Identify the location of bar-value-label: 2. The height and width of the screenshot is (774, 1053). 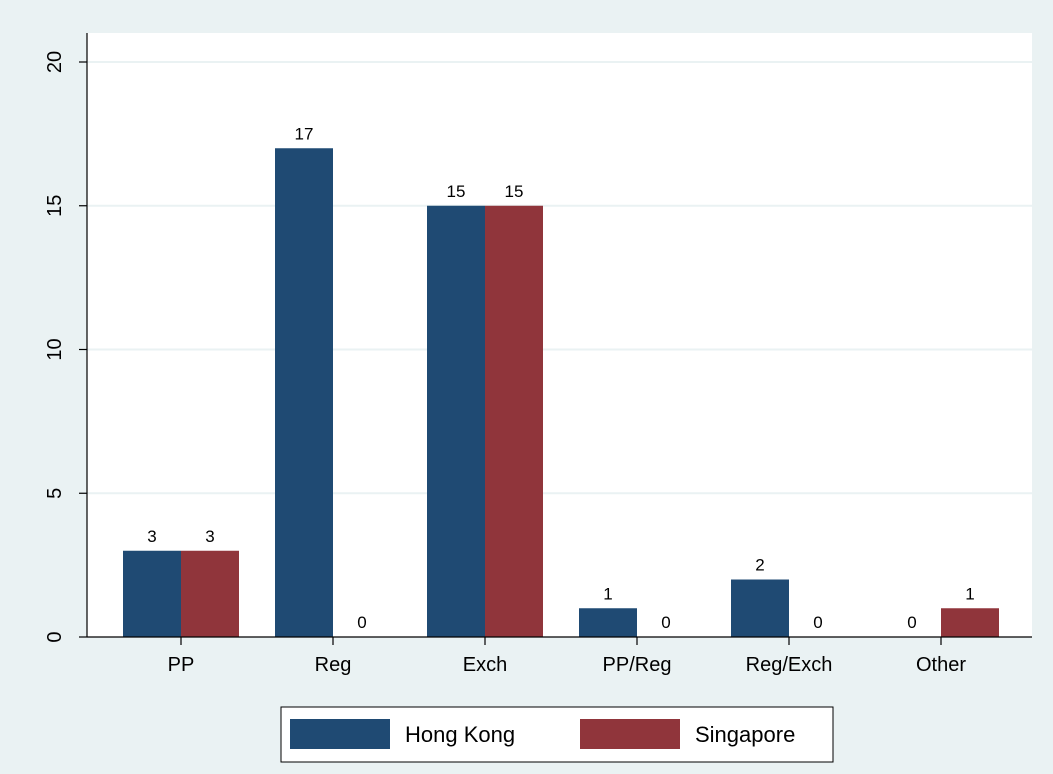
(759, 565).